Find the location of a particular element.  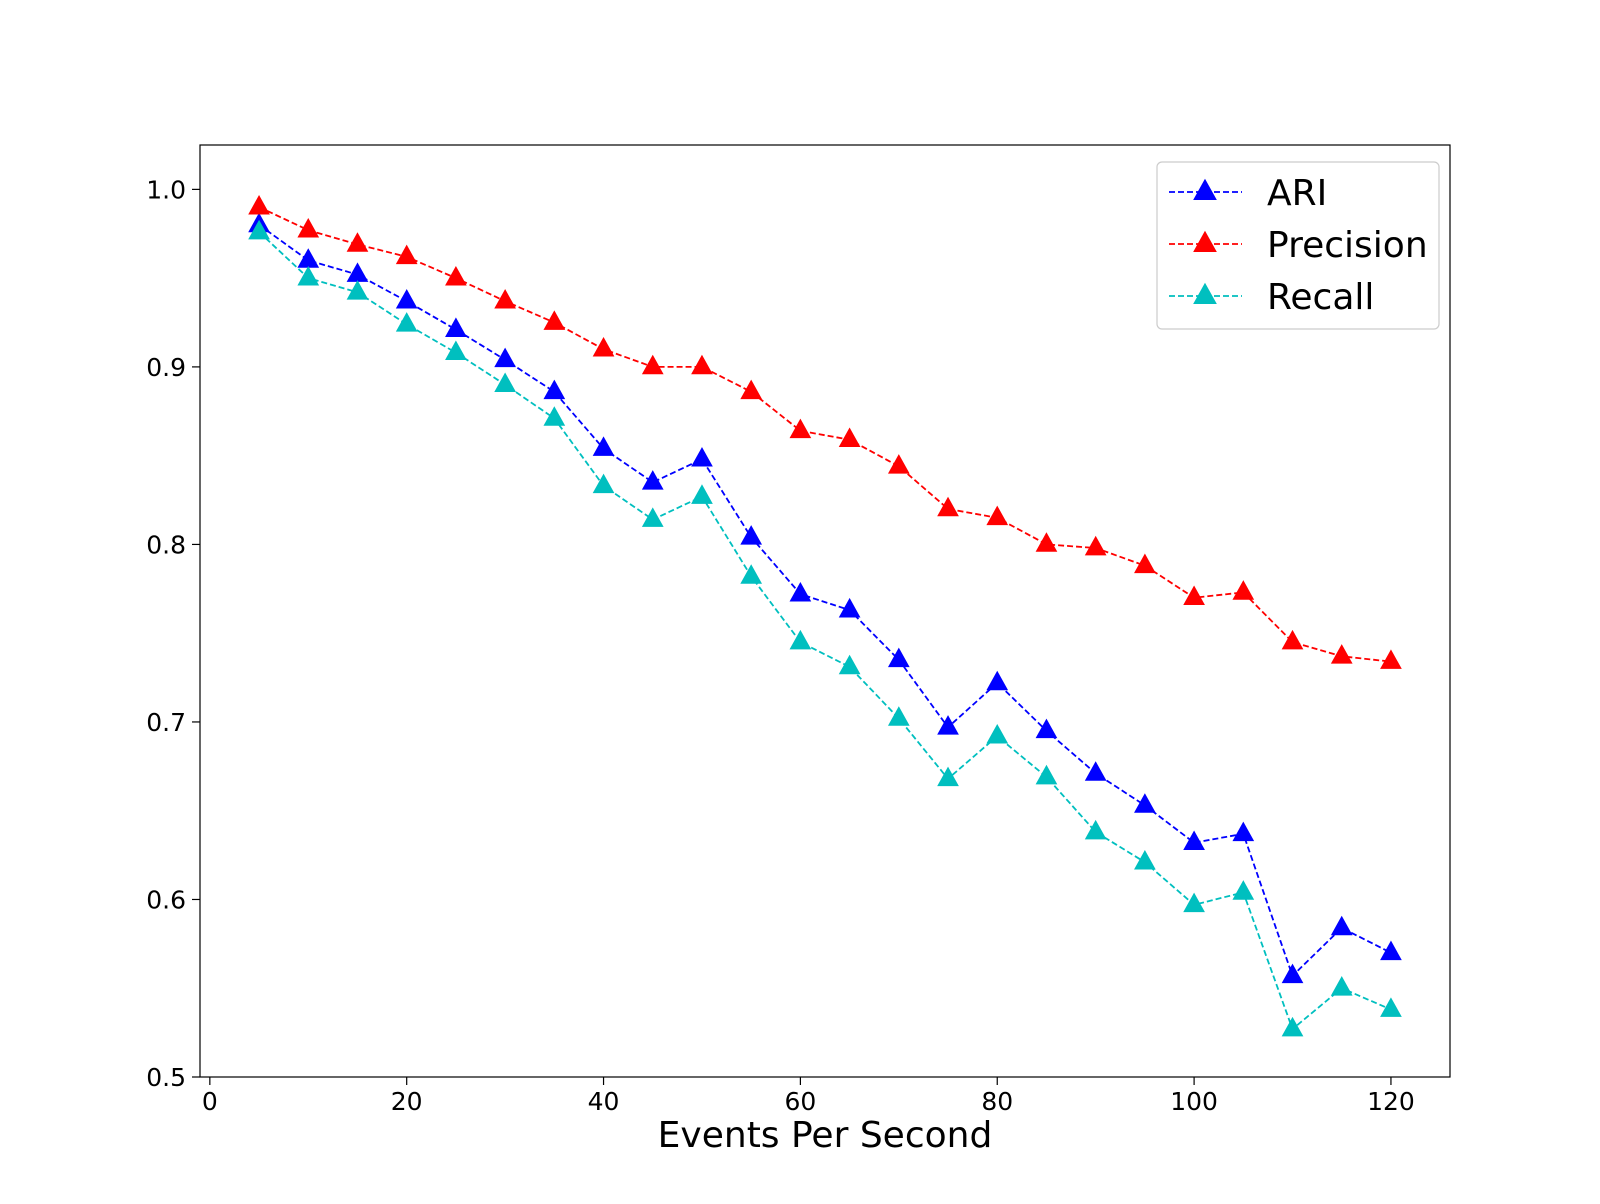

y-tick-label: 0.6 is located at coordinates (166, 899).